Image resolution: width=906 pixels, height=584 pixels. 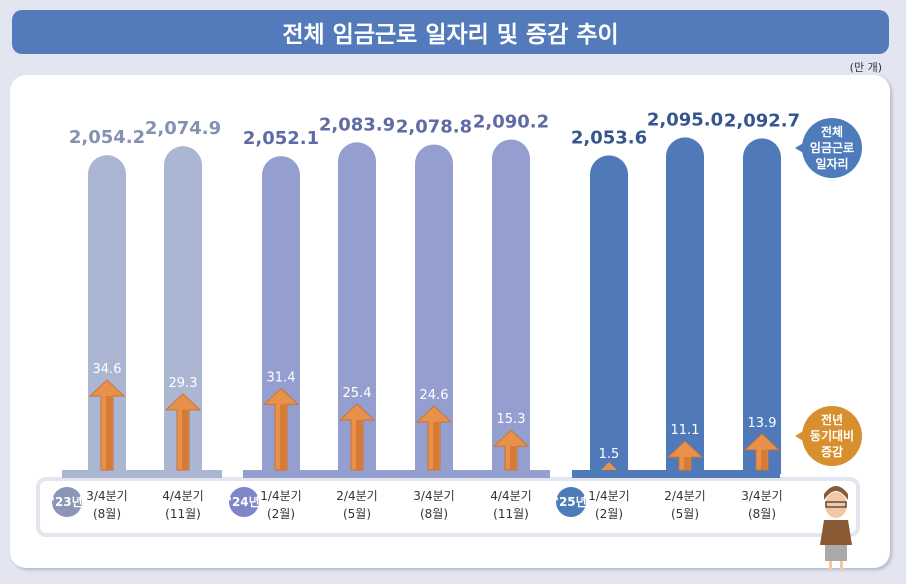 I want to click on total-value-label: 2,090.2, so click(x=511, y=122).